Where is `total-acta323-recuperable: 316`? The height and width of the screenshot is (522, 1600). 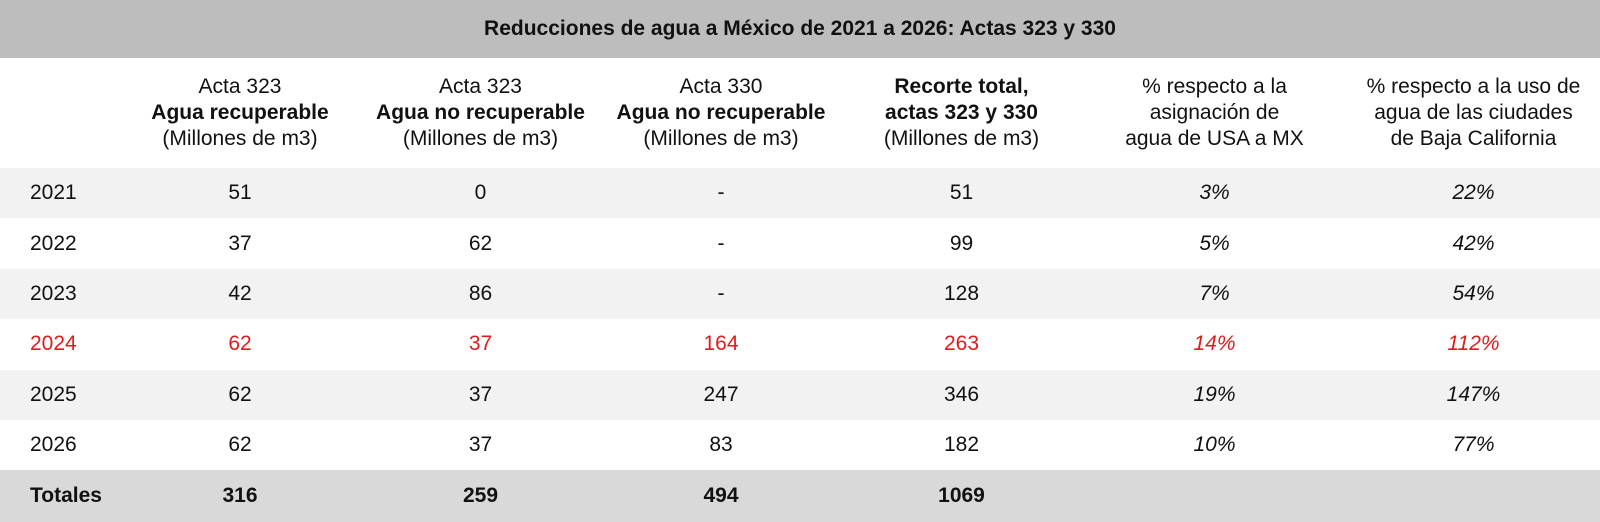 total-acta323-recuperable: 316 is located at coordinates (240, 496).